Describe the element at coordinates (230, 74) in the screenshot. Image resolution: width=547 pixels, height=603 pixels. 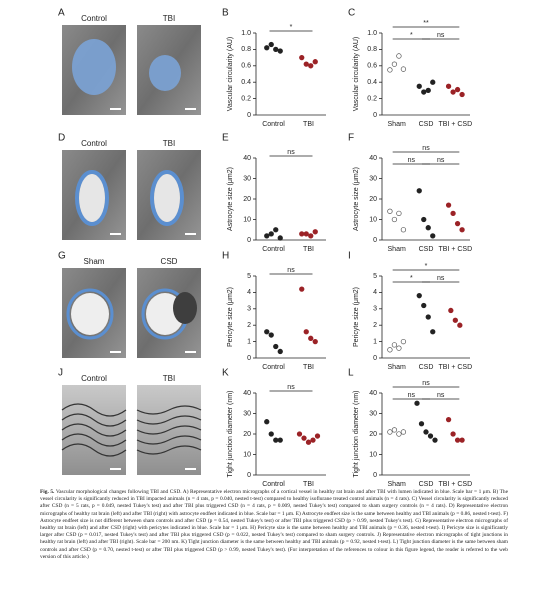
I see `y-axis-label: Vascular circularity (AU)` at that location.